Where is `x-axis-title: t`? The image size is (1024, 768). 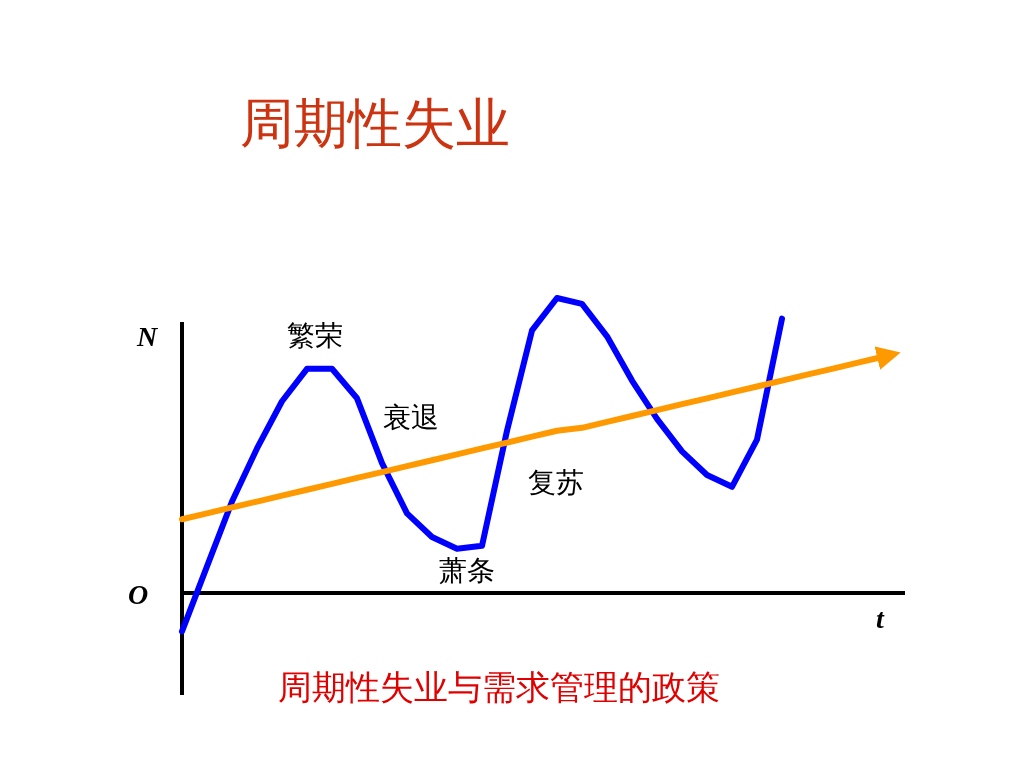 x-axis-title: t is located at coordinates (881, 619).